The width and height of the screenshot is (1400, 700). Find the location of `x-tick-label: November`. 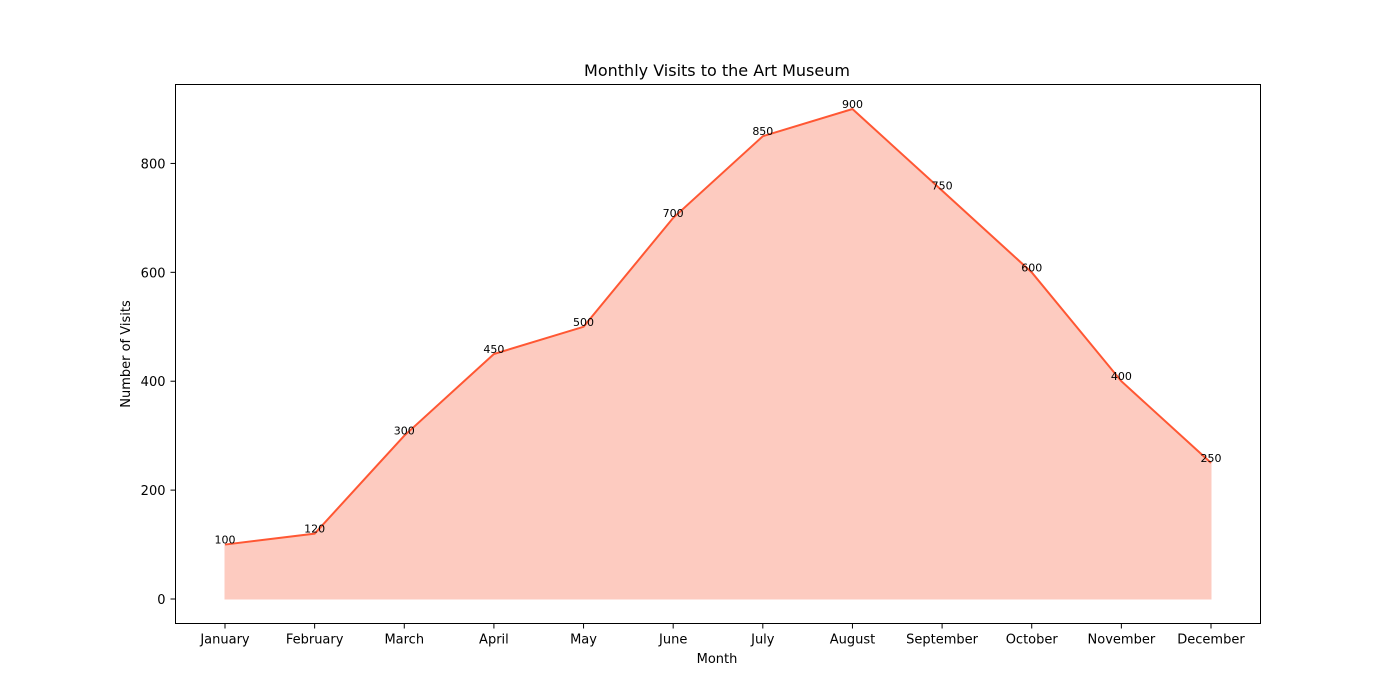

x-tick-label: November is located at coordinates (1122, 640).